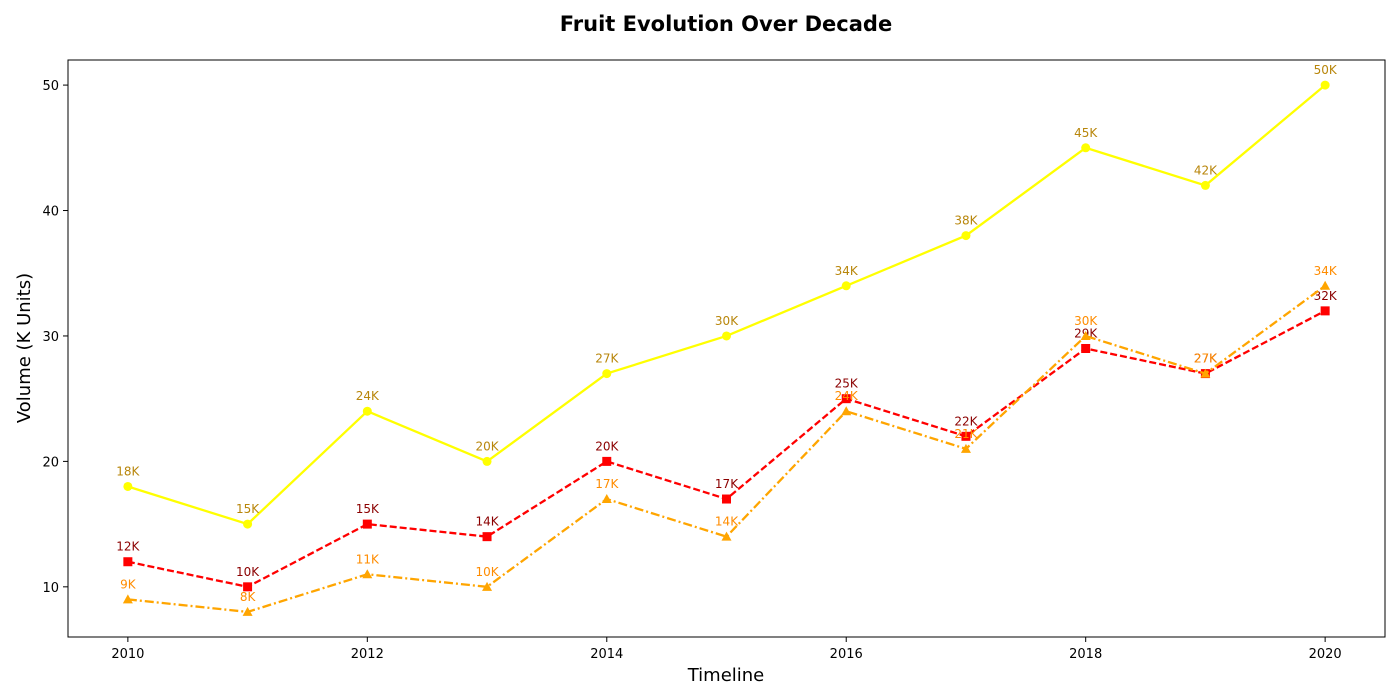 Image resolution: width=1400 pixels, height=700 pixels. What do you see at coordinates (1086, 133) in the screenshot?
I see `data-label: 45K` at bounding box center [1086, 133].